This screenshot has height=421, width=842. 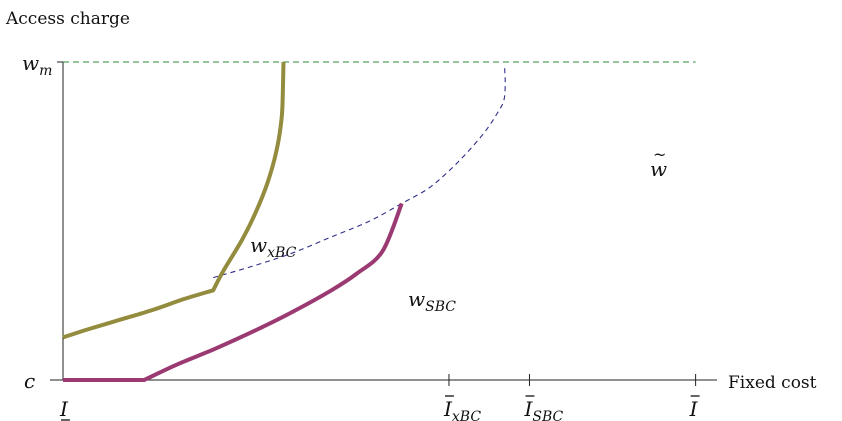 I want to click on x-tick-label: IxBC, so click(x=462, y=409).